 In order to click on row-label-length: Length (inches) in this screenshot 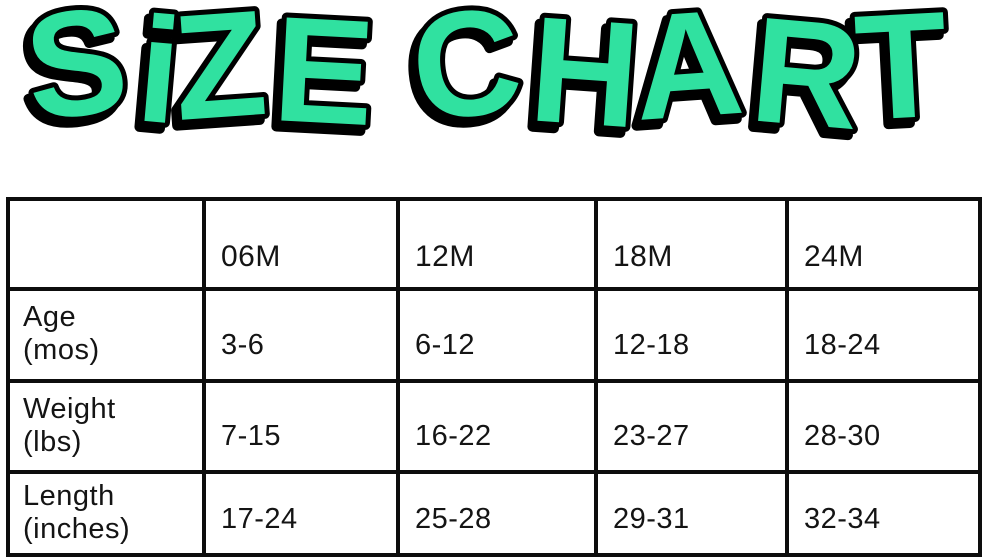, I will do `click(106, 513)`.